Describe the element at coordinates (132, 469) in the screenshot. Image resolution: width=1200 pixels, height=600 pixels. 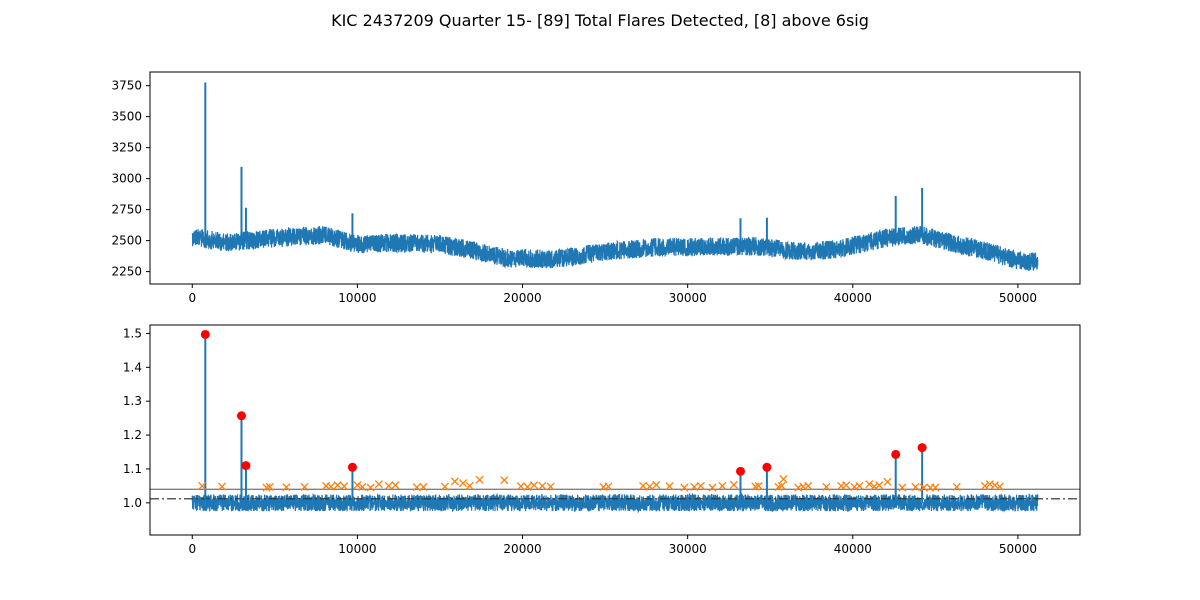
I see `y-tick-label: 1.1` at that location.